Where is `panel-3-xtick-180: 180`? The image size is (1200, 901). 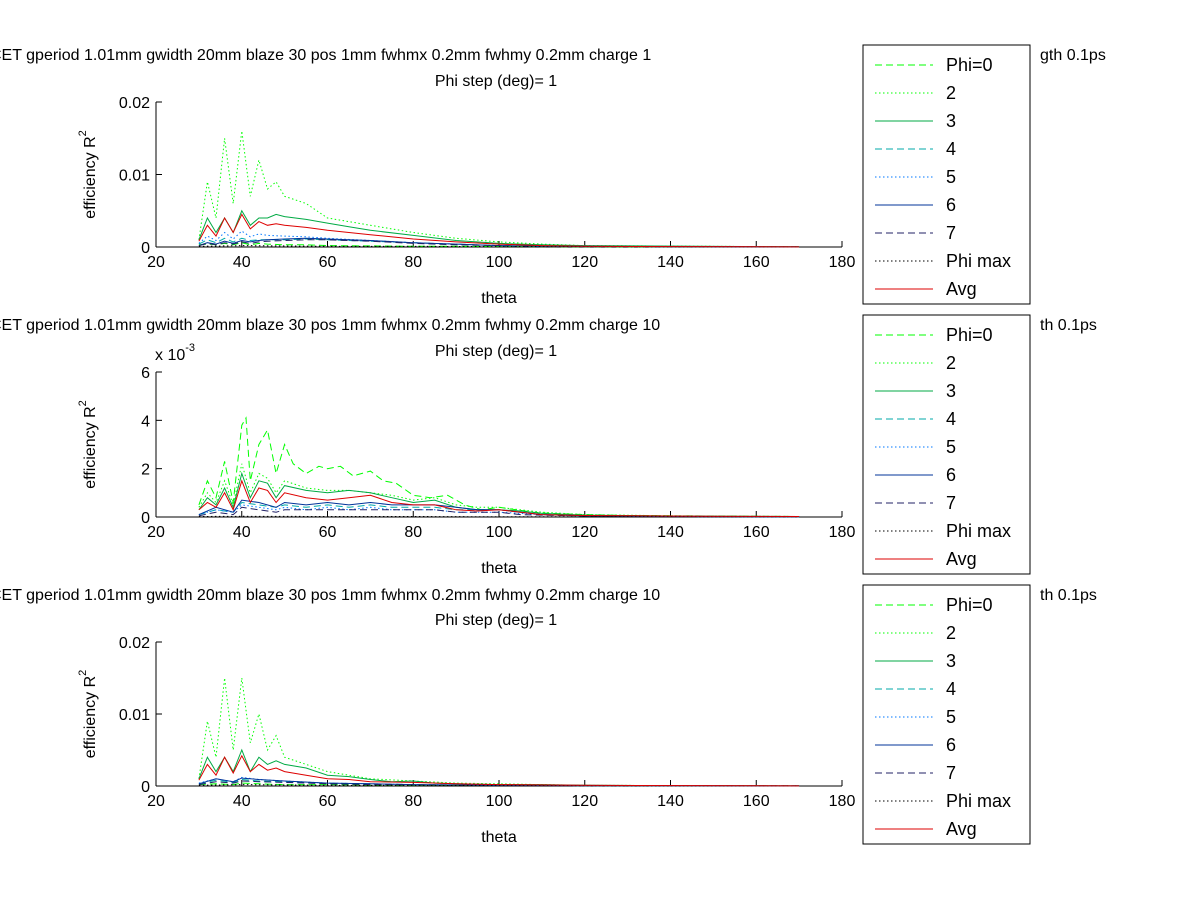 panel-3-xtick-180: 180 is located at coordinates (842, 801).